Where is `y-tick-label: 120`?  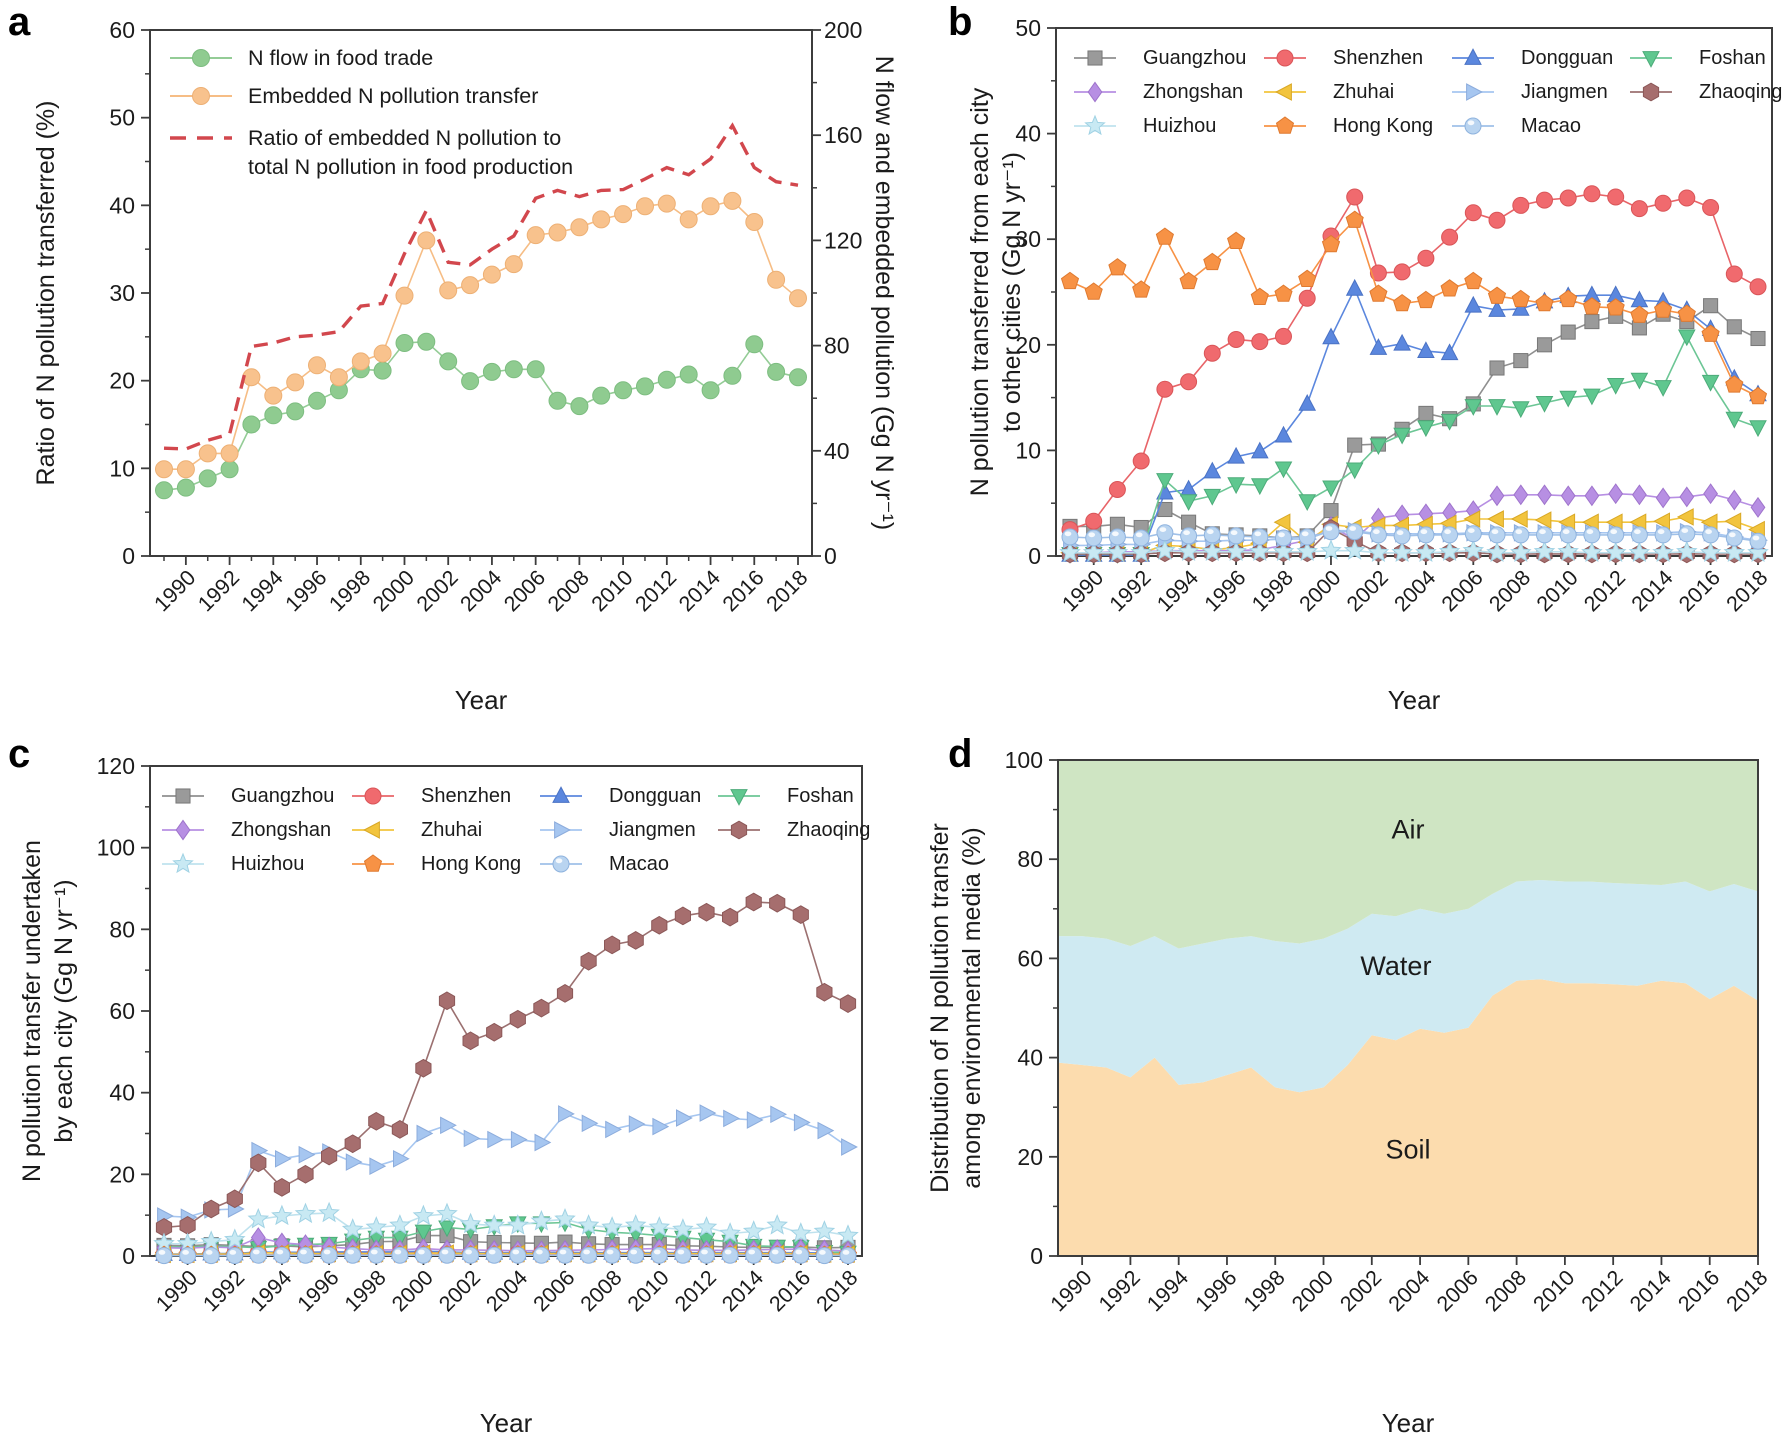 y-tick-label: 120 is located at coordinates (843, 240).